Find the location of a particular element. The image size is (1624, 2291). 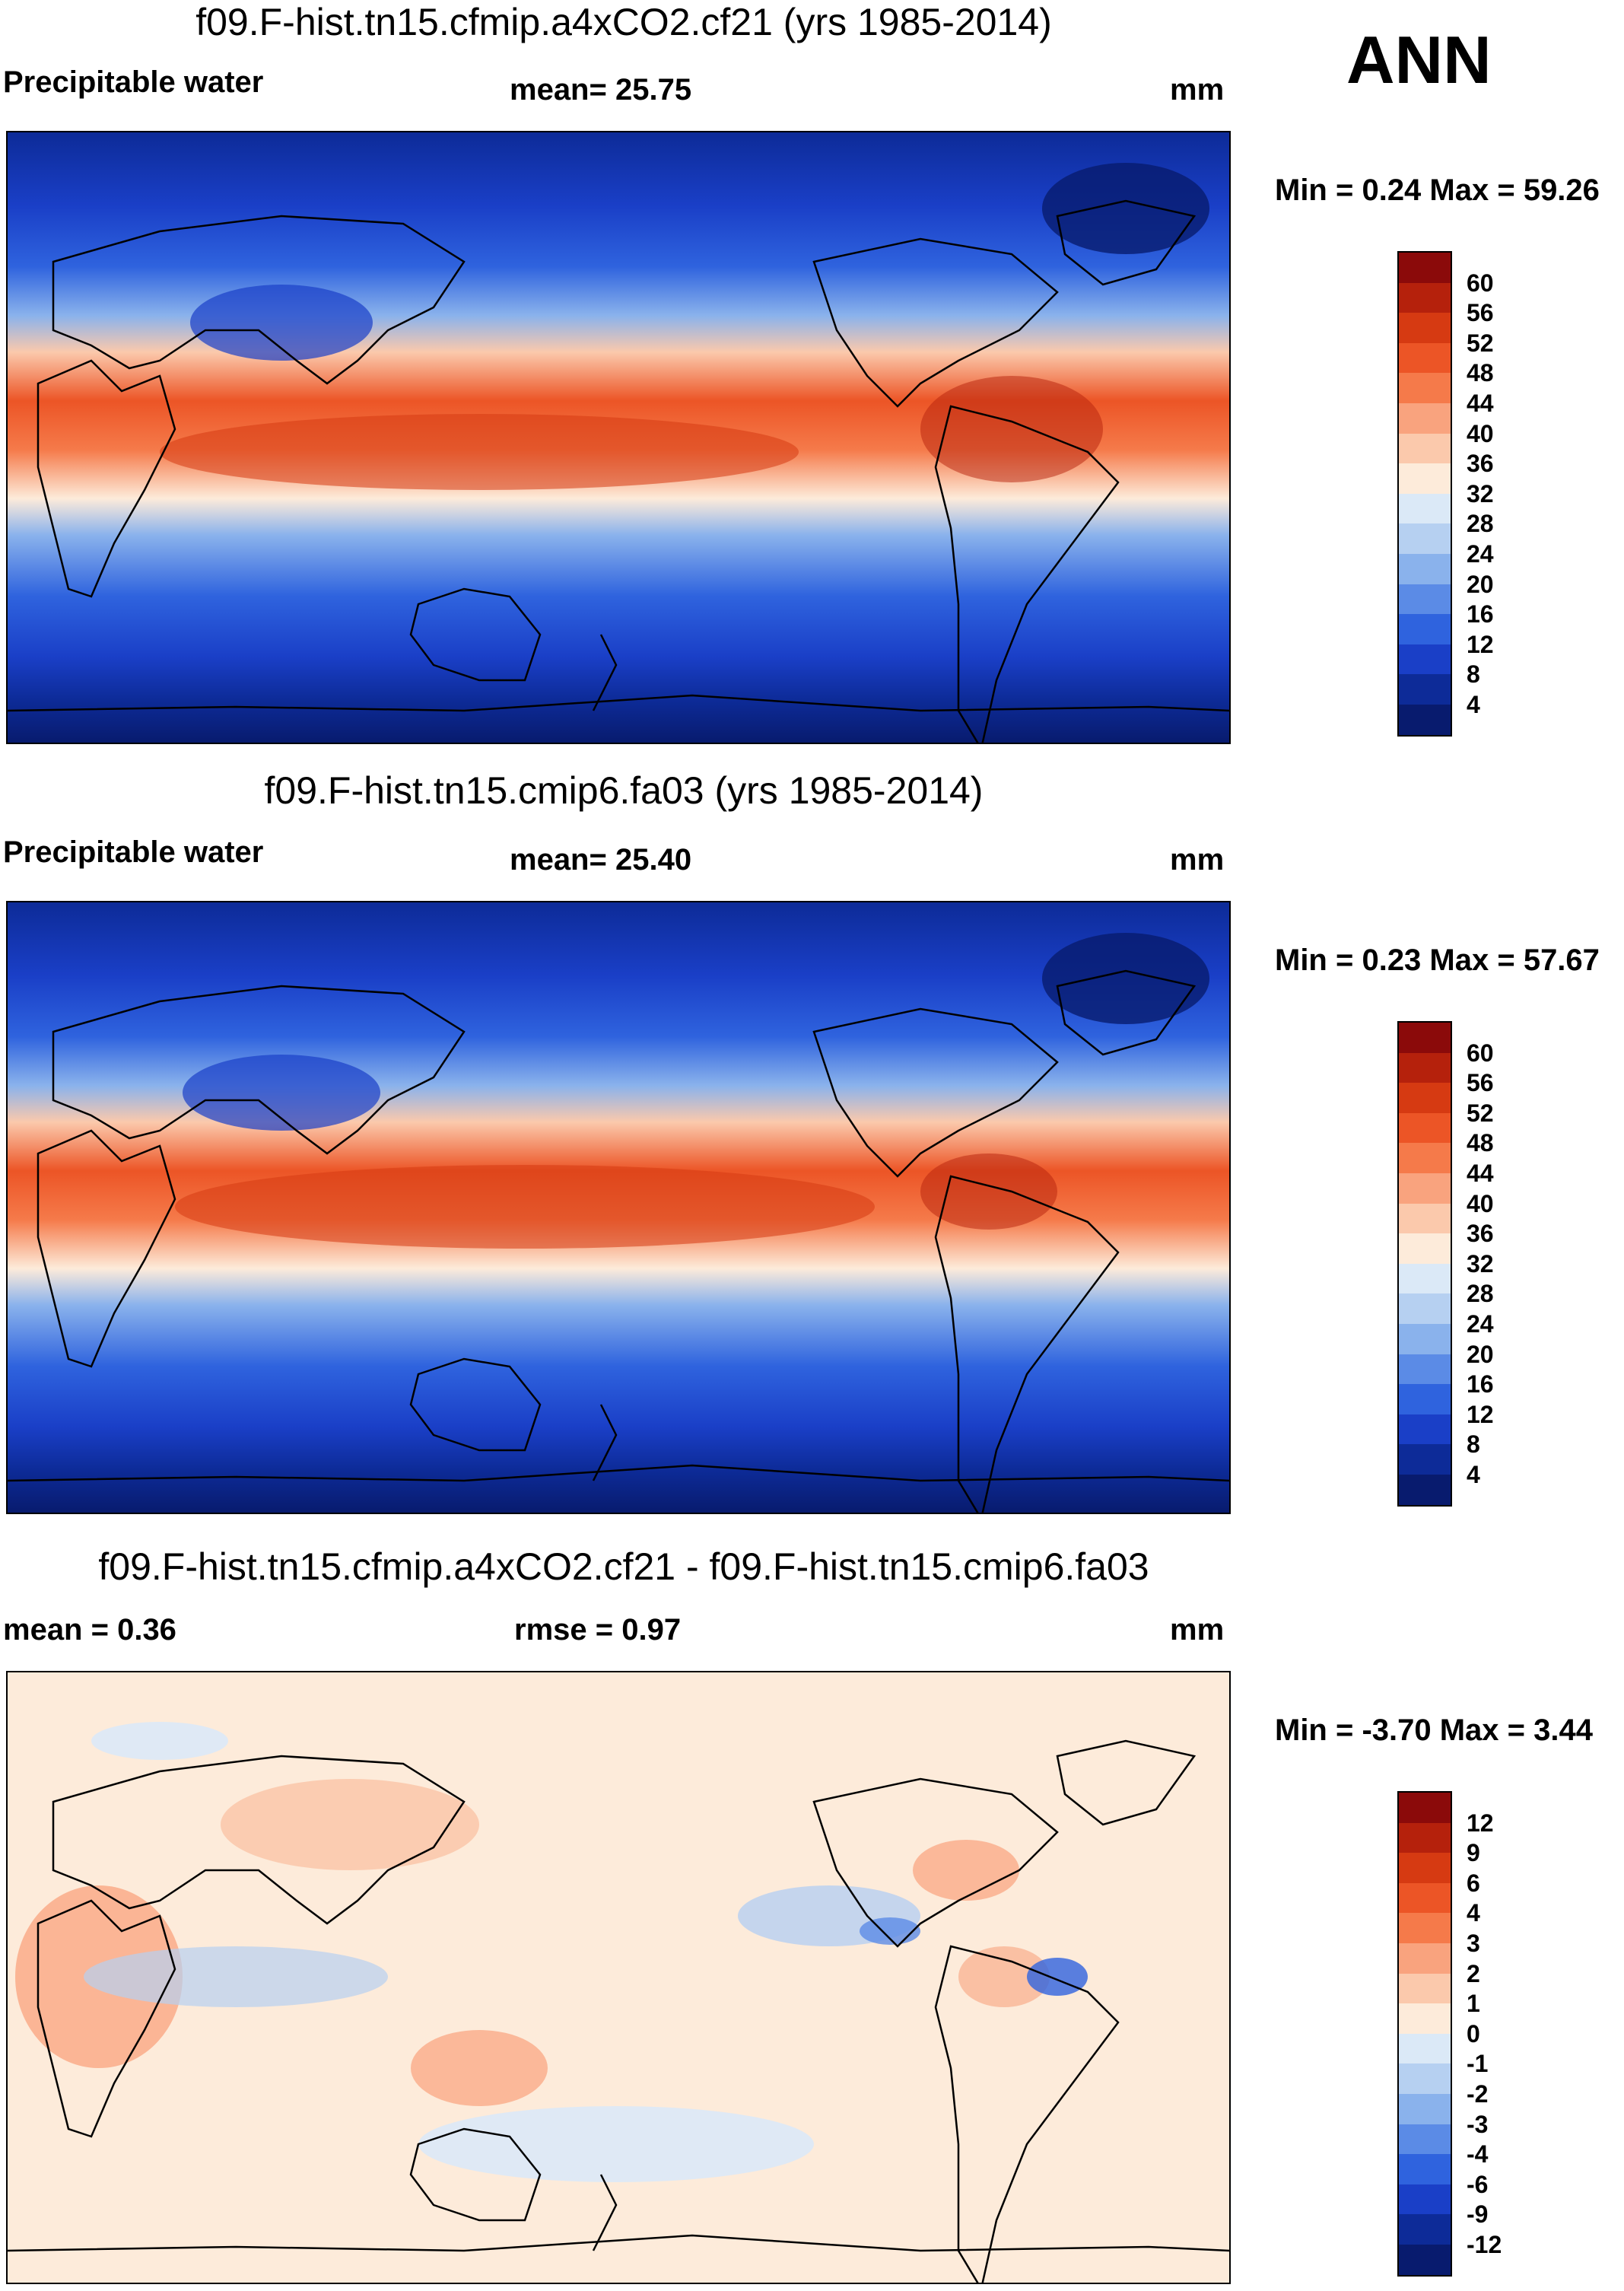

colorbar-tick-label: -4 is located at coordinates (1478, 2154).